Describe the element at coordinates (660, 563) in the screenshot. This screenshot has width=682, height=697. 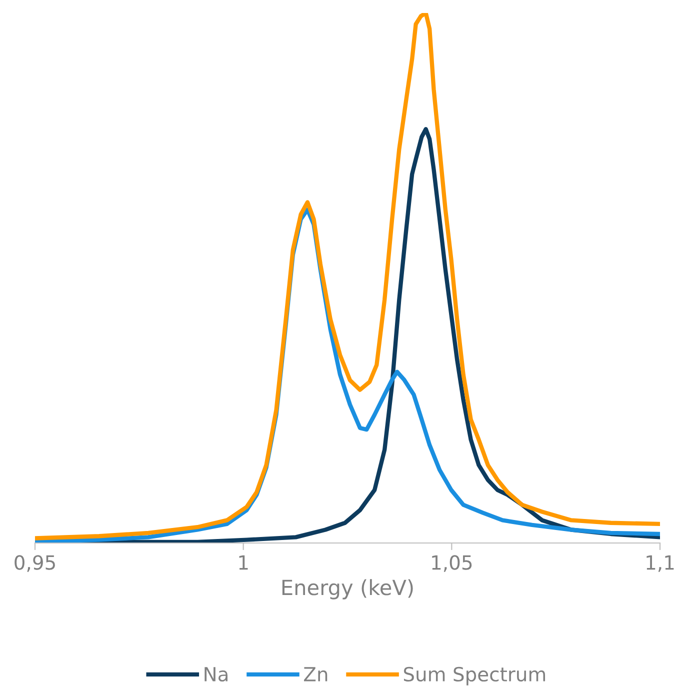
I see `x-tick-label: 1,1` at that location.